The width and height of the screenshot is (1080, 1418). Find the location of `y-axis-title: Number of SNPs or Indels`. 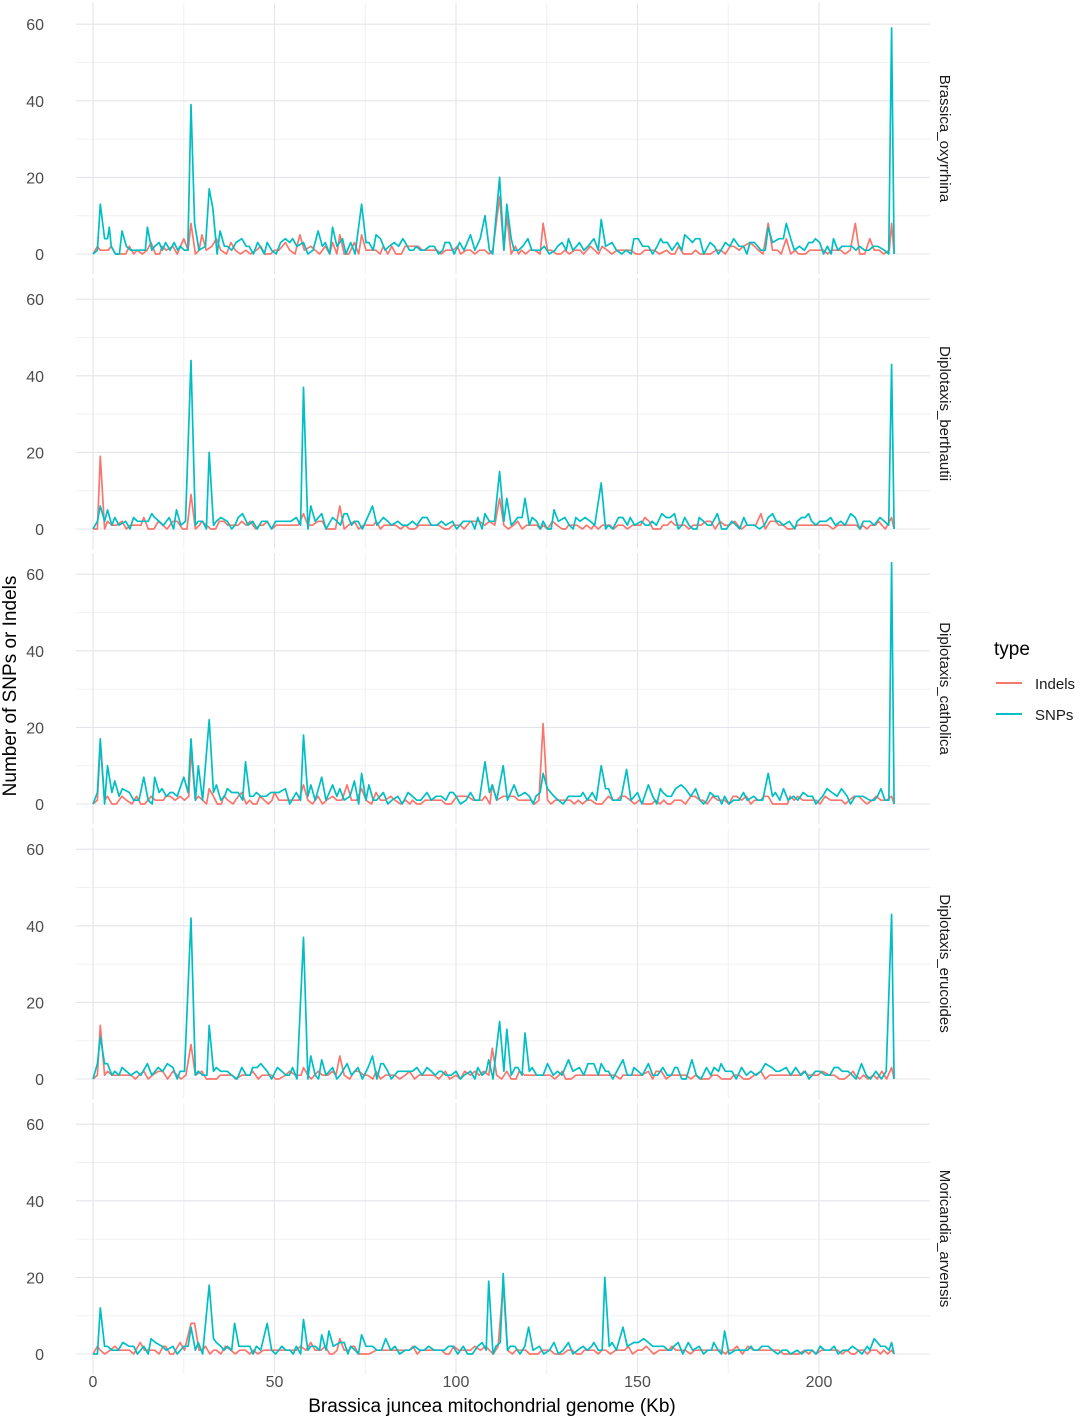

y-axis-title: Number of SNPs or Indels is located at coordinates (10, 686).